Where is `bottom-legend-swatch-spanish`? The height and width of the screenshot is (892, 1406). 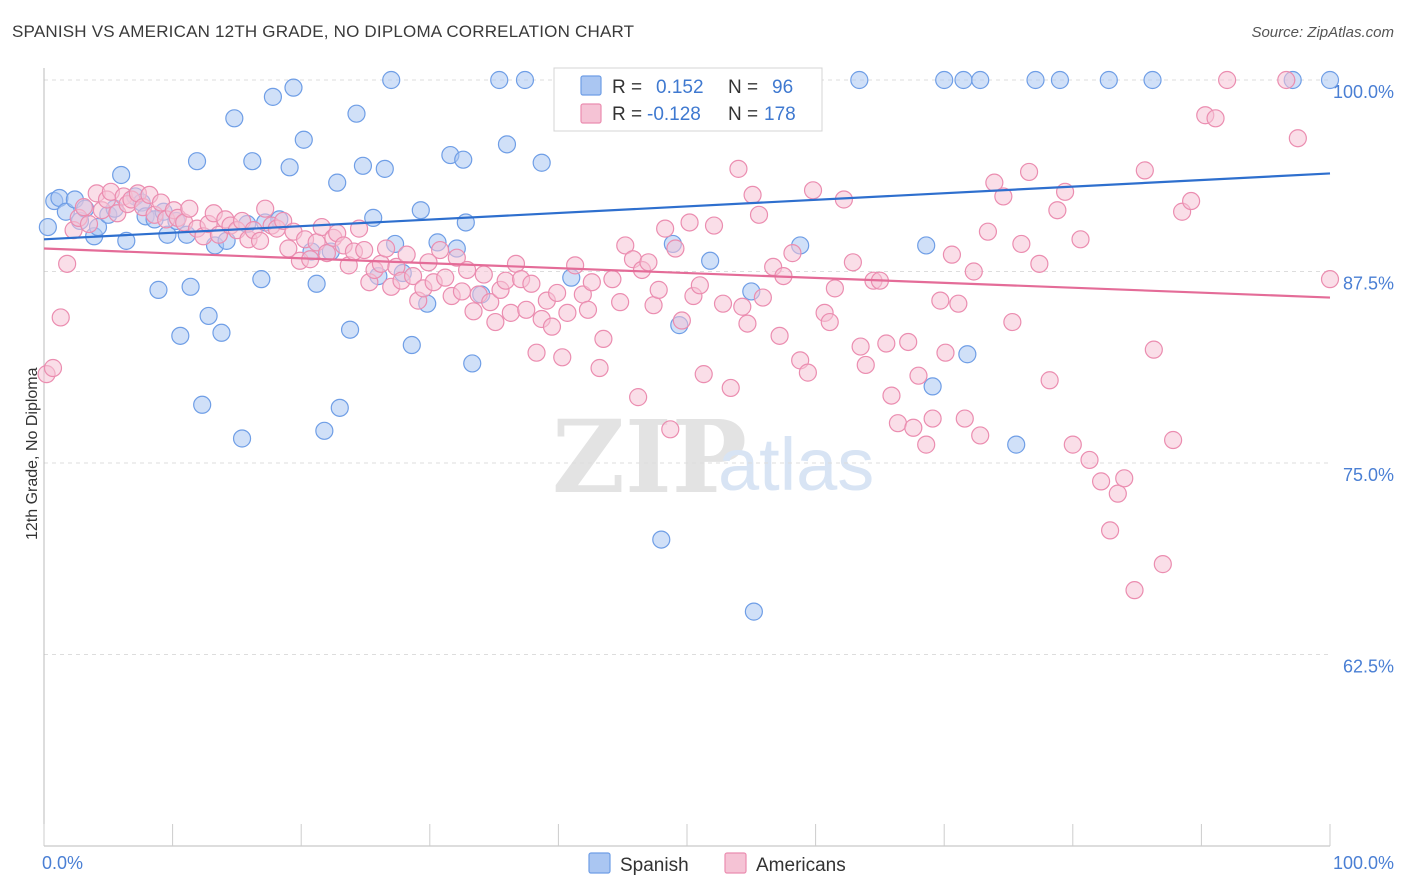
bottom-legend-swatch-spanish is located at coordinates (599, 863).